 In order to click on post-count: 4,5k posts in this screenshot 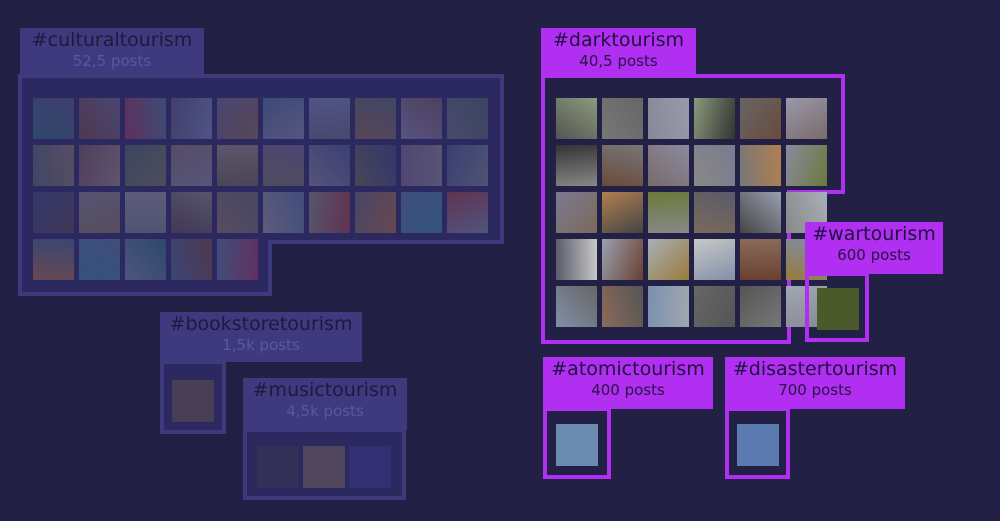, I will do `click(325, 411)`.